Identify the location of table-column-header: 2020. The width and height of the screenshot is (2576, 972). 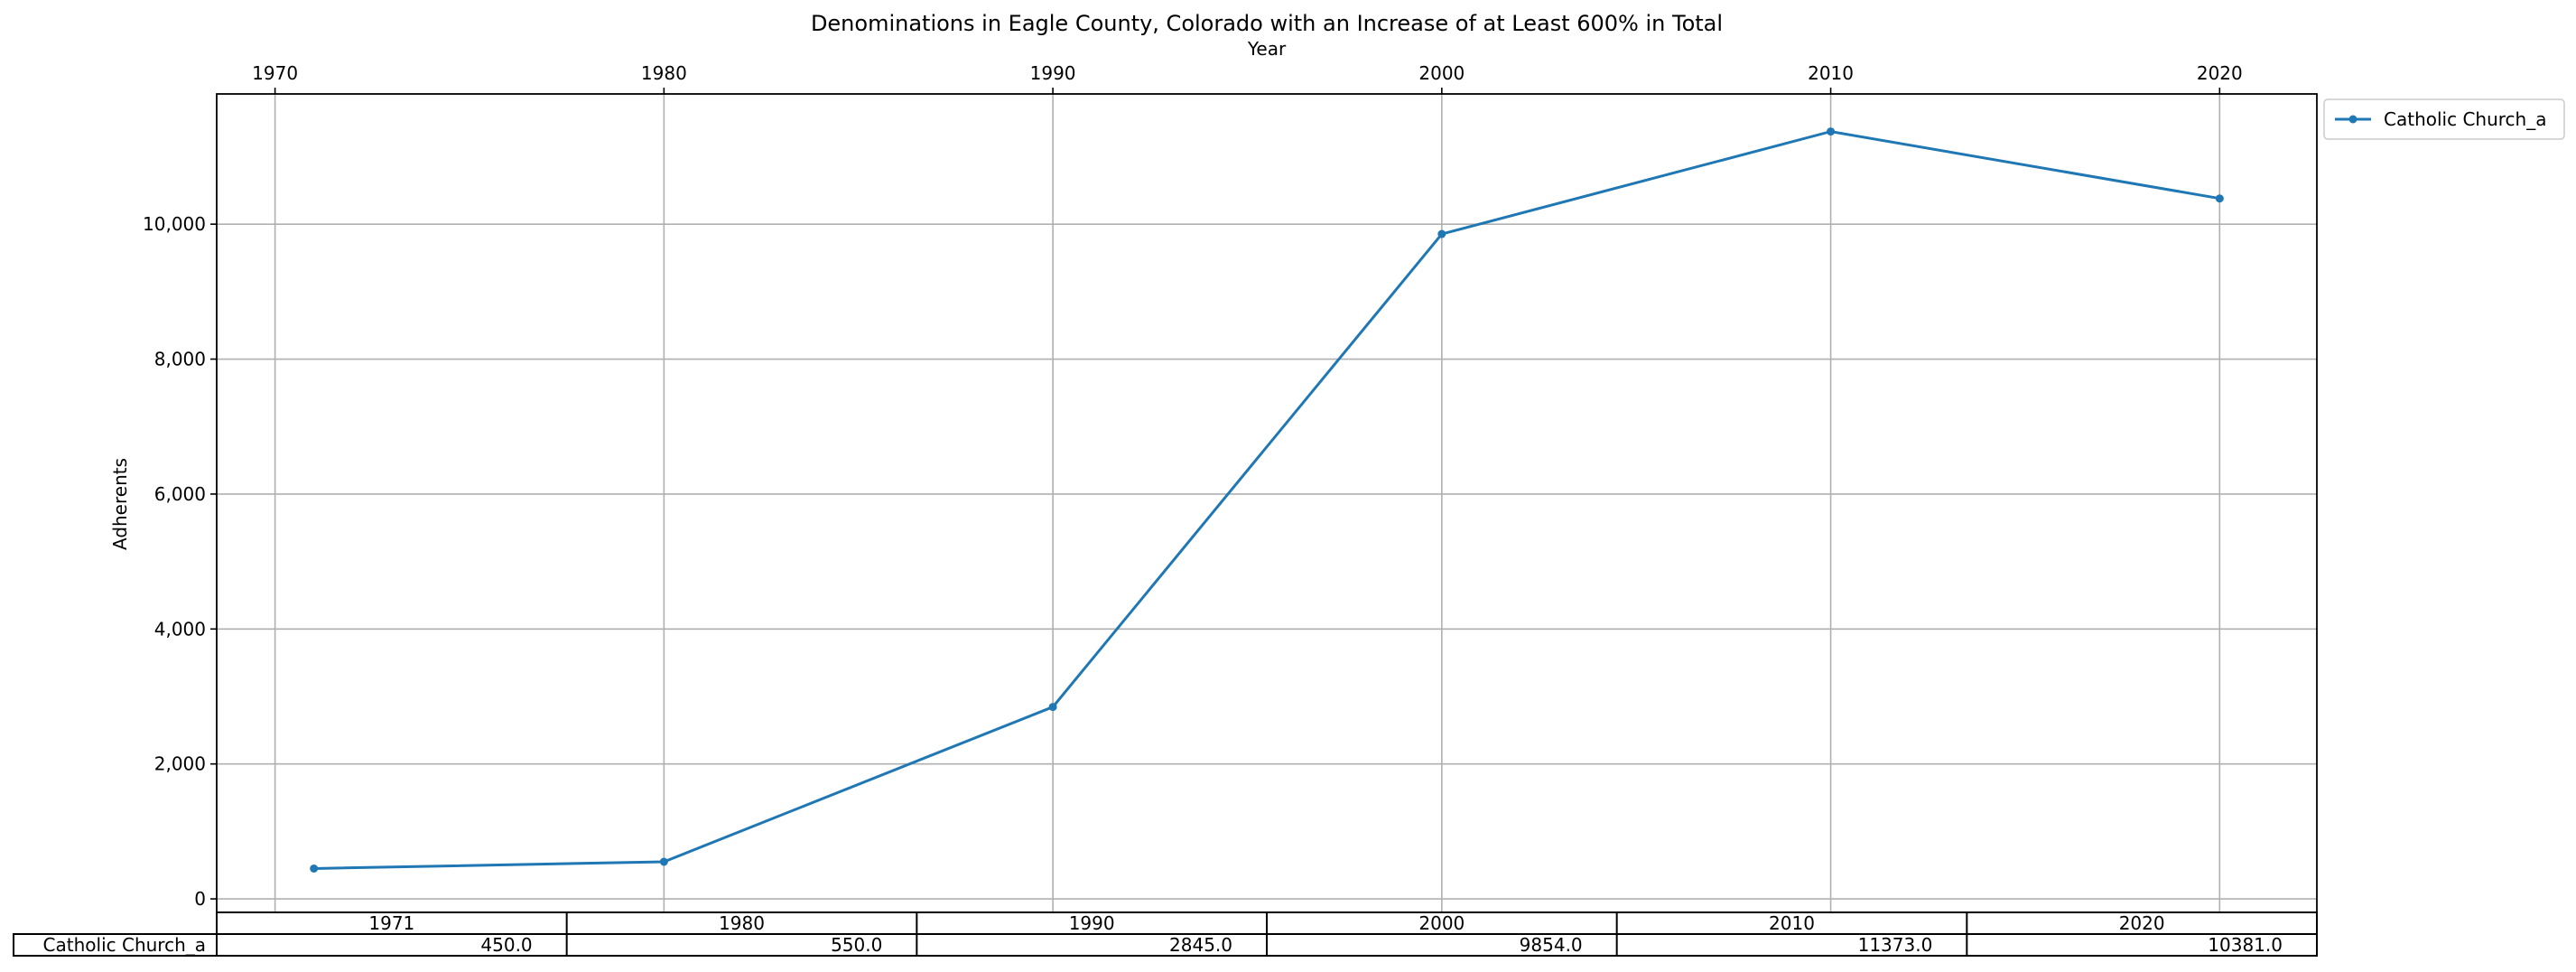
(2142, 923).